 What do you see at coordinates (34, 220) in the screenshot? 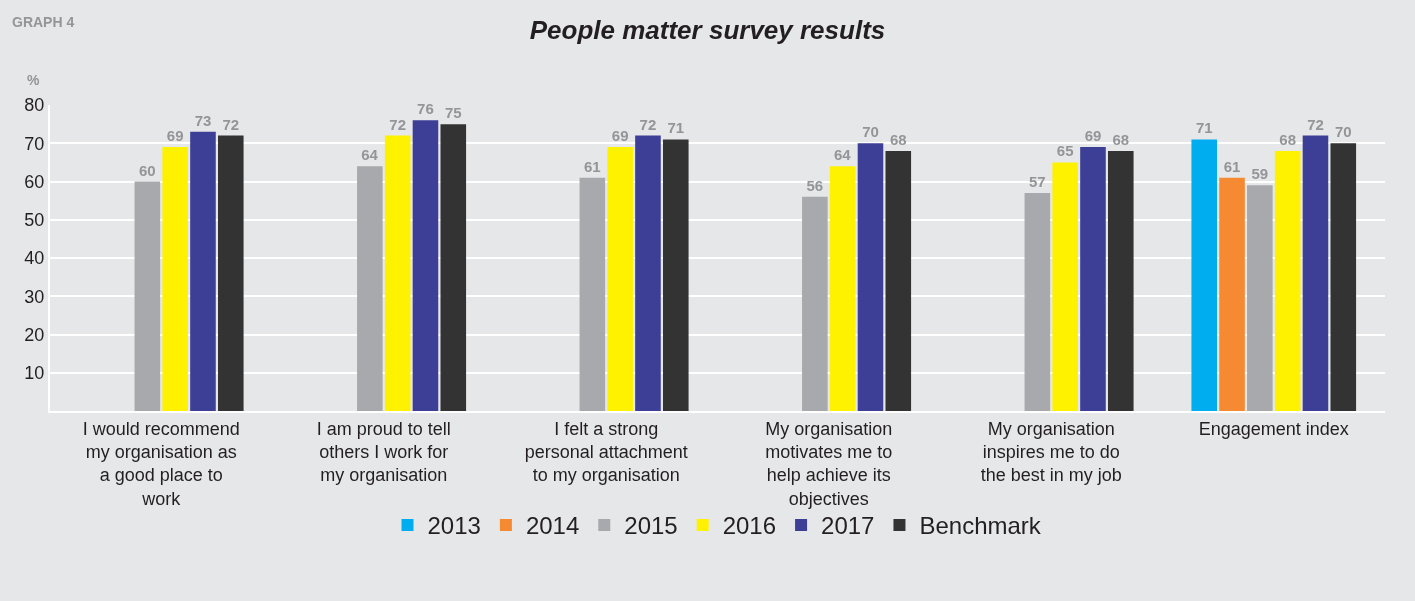
I see `y-tick-label: 50` at bounding box center [34, 220].